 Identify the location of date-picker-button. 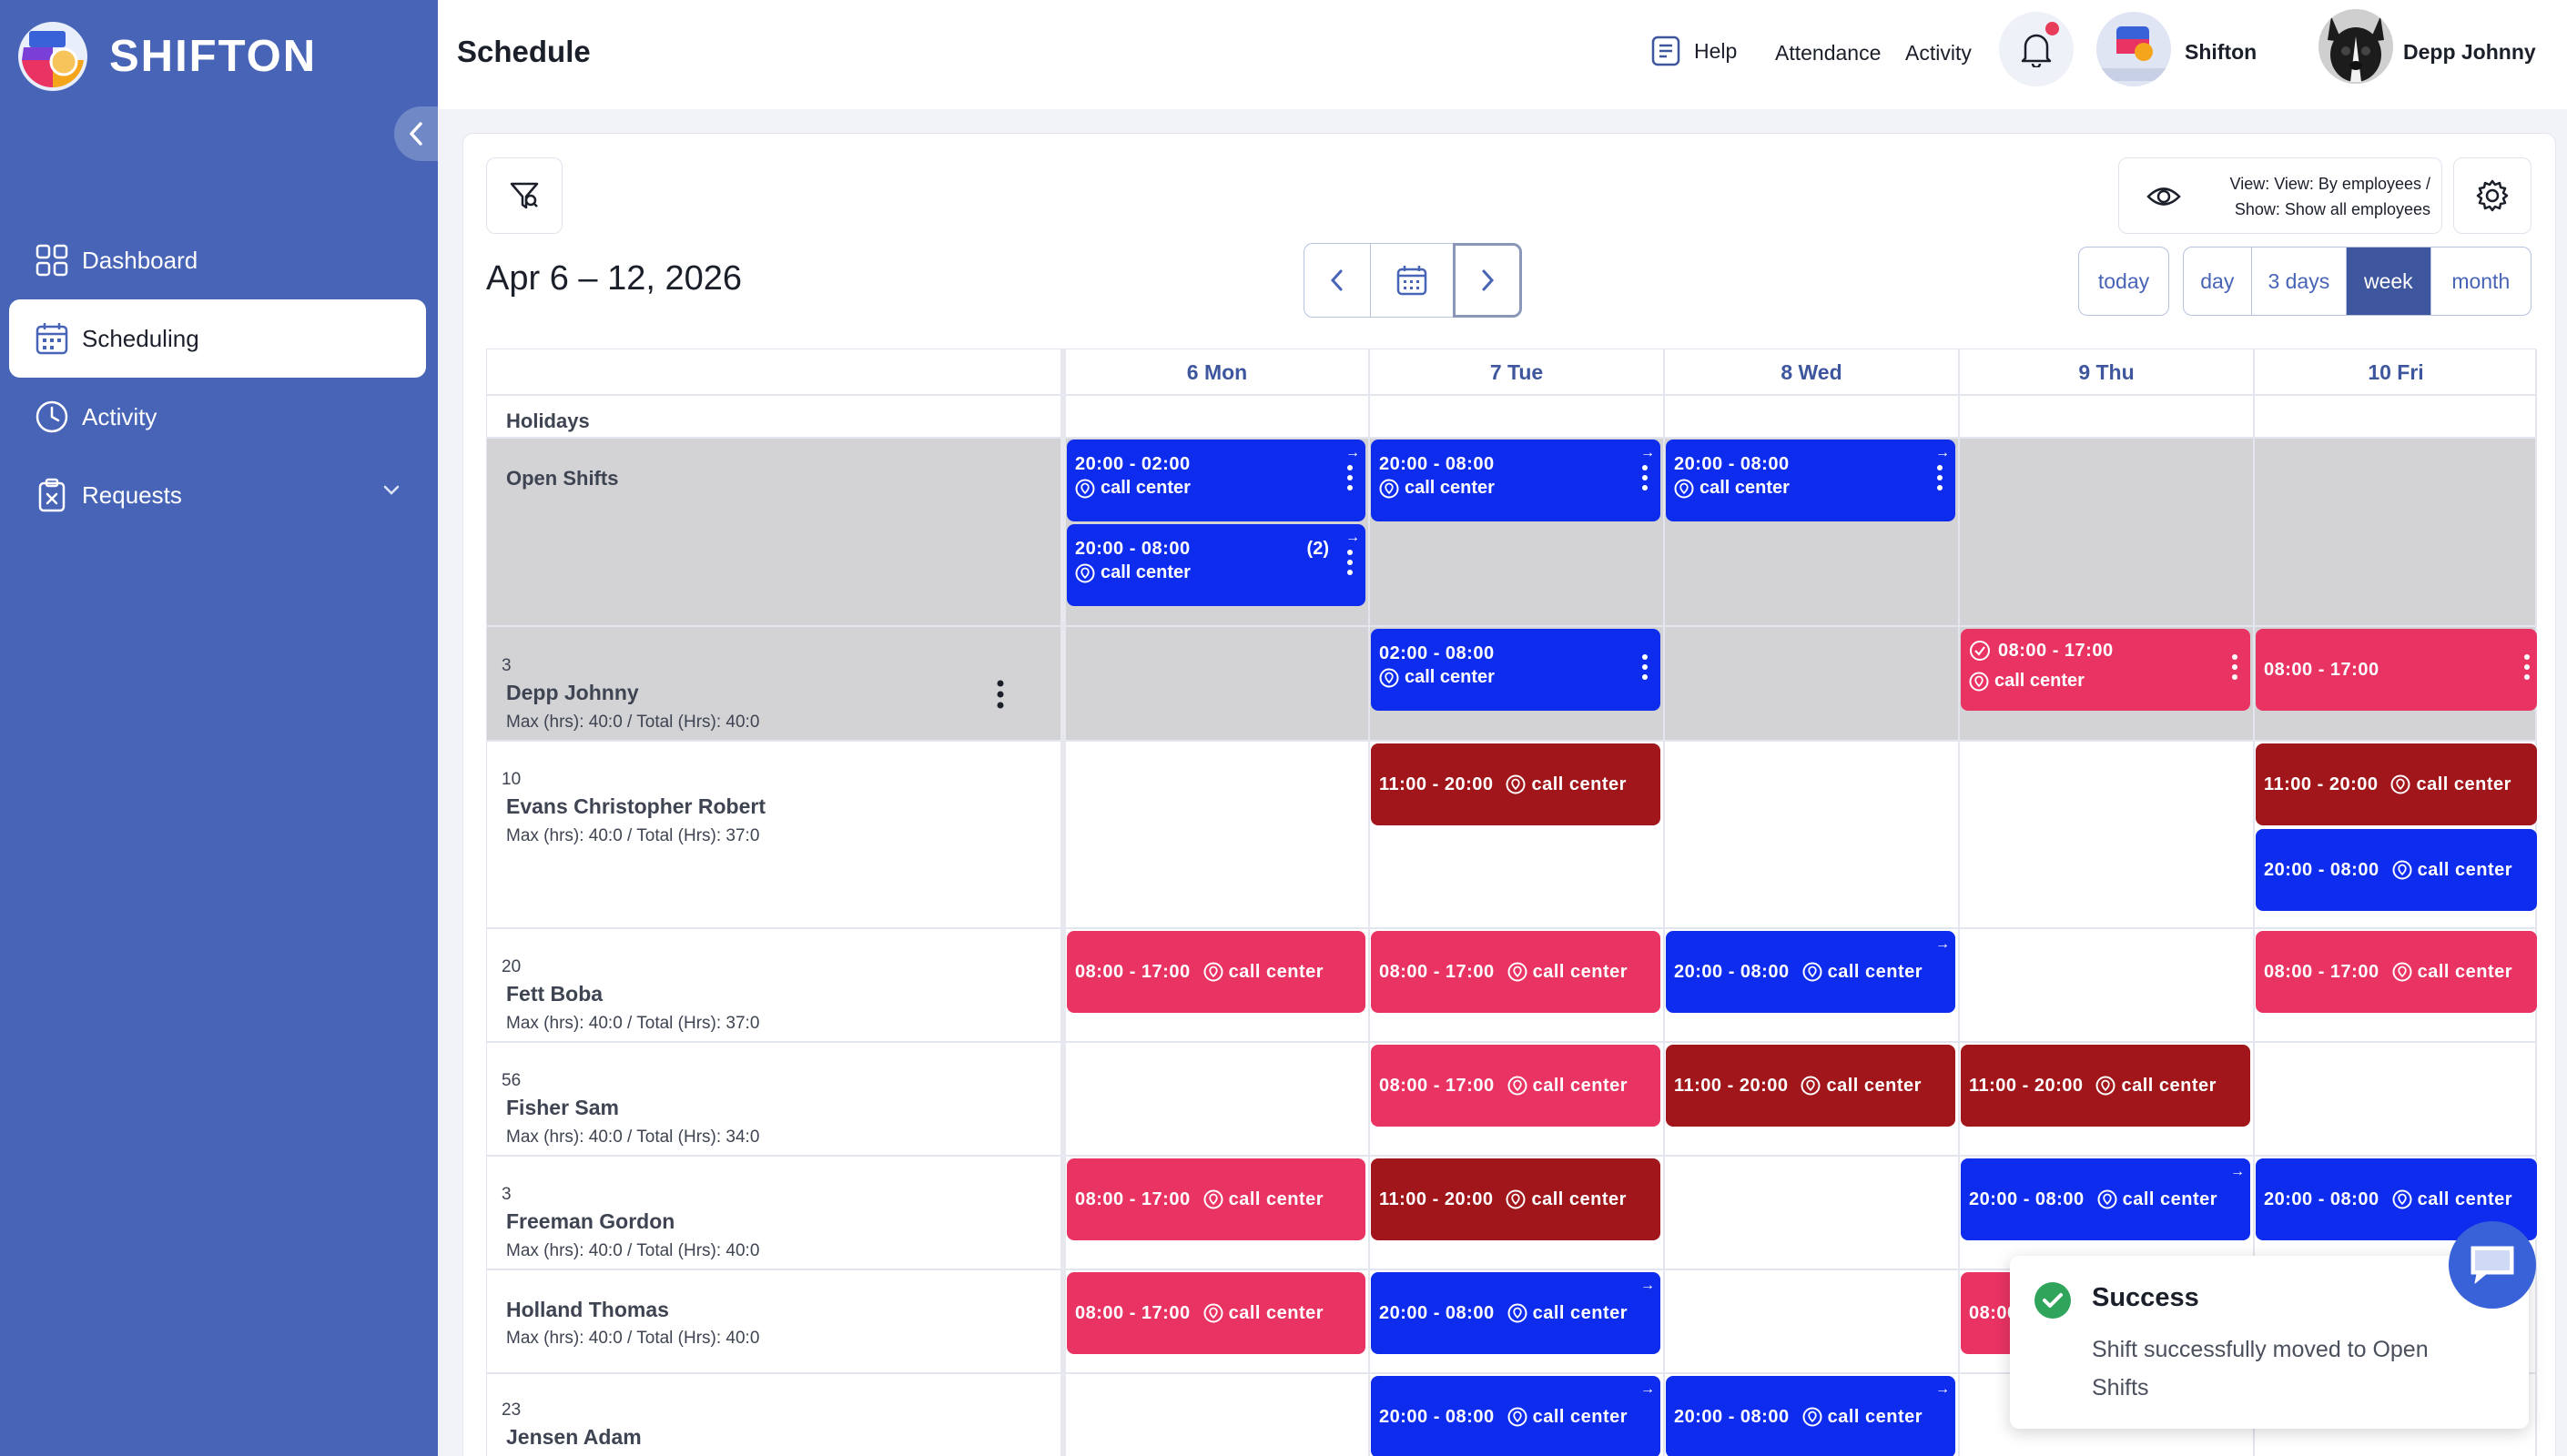
(1412, 280).